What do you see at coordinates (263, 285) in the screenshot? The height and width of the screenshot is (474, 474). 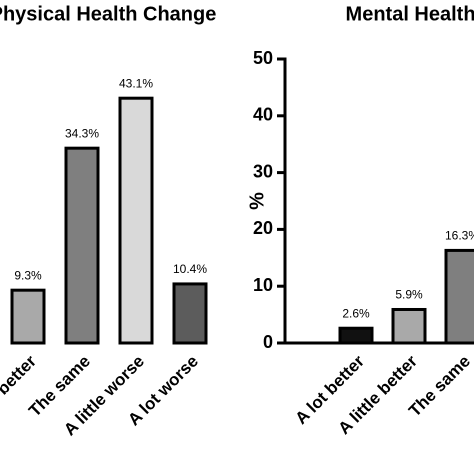 I see `y-tick-label: 10` at bounding box center [263, 285].